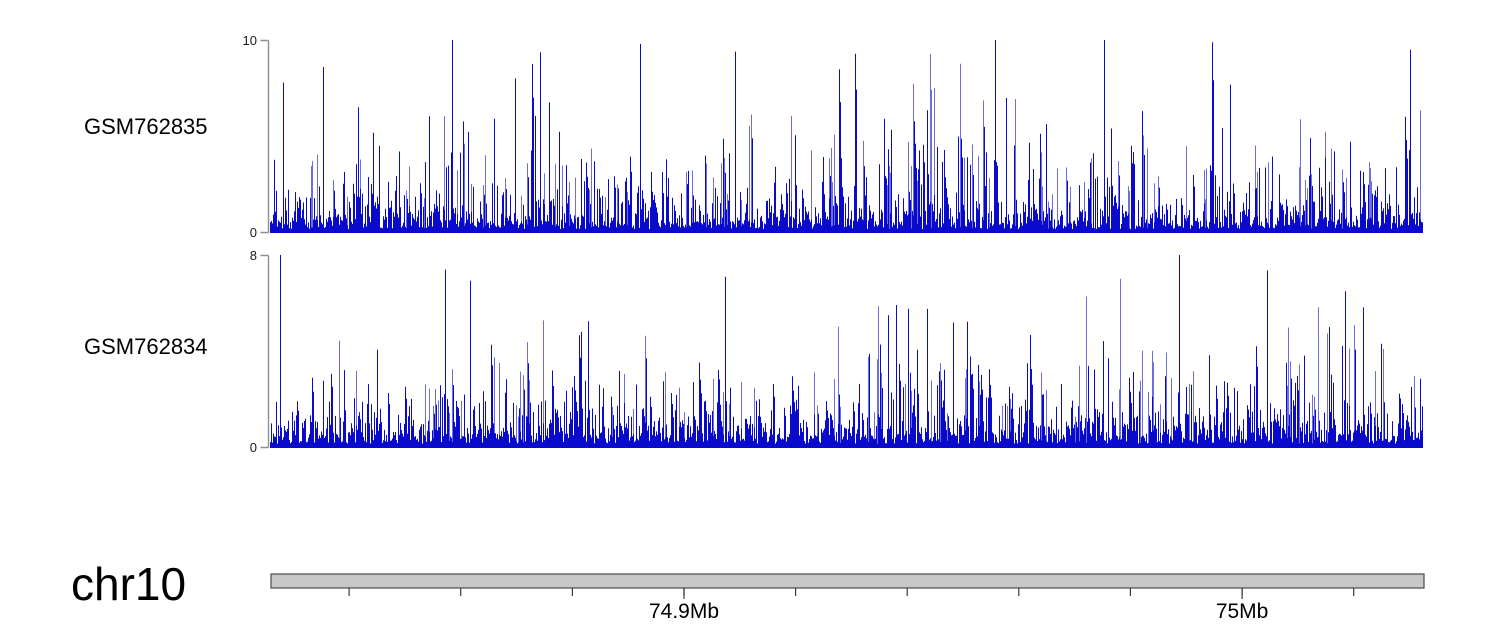 The image size is (1500, 640). I want to click on ruler-tick-labels: 74.9Mb 75Mb, so click(958, 611).